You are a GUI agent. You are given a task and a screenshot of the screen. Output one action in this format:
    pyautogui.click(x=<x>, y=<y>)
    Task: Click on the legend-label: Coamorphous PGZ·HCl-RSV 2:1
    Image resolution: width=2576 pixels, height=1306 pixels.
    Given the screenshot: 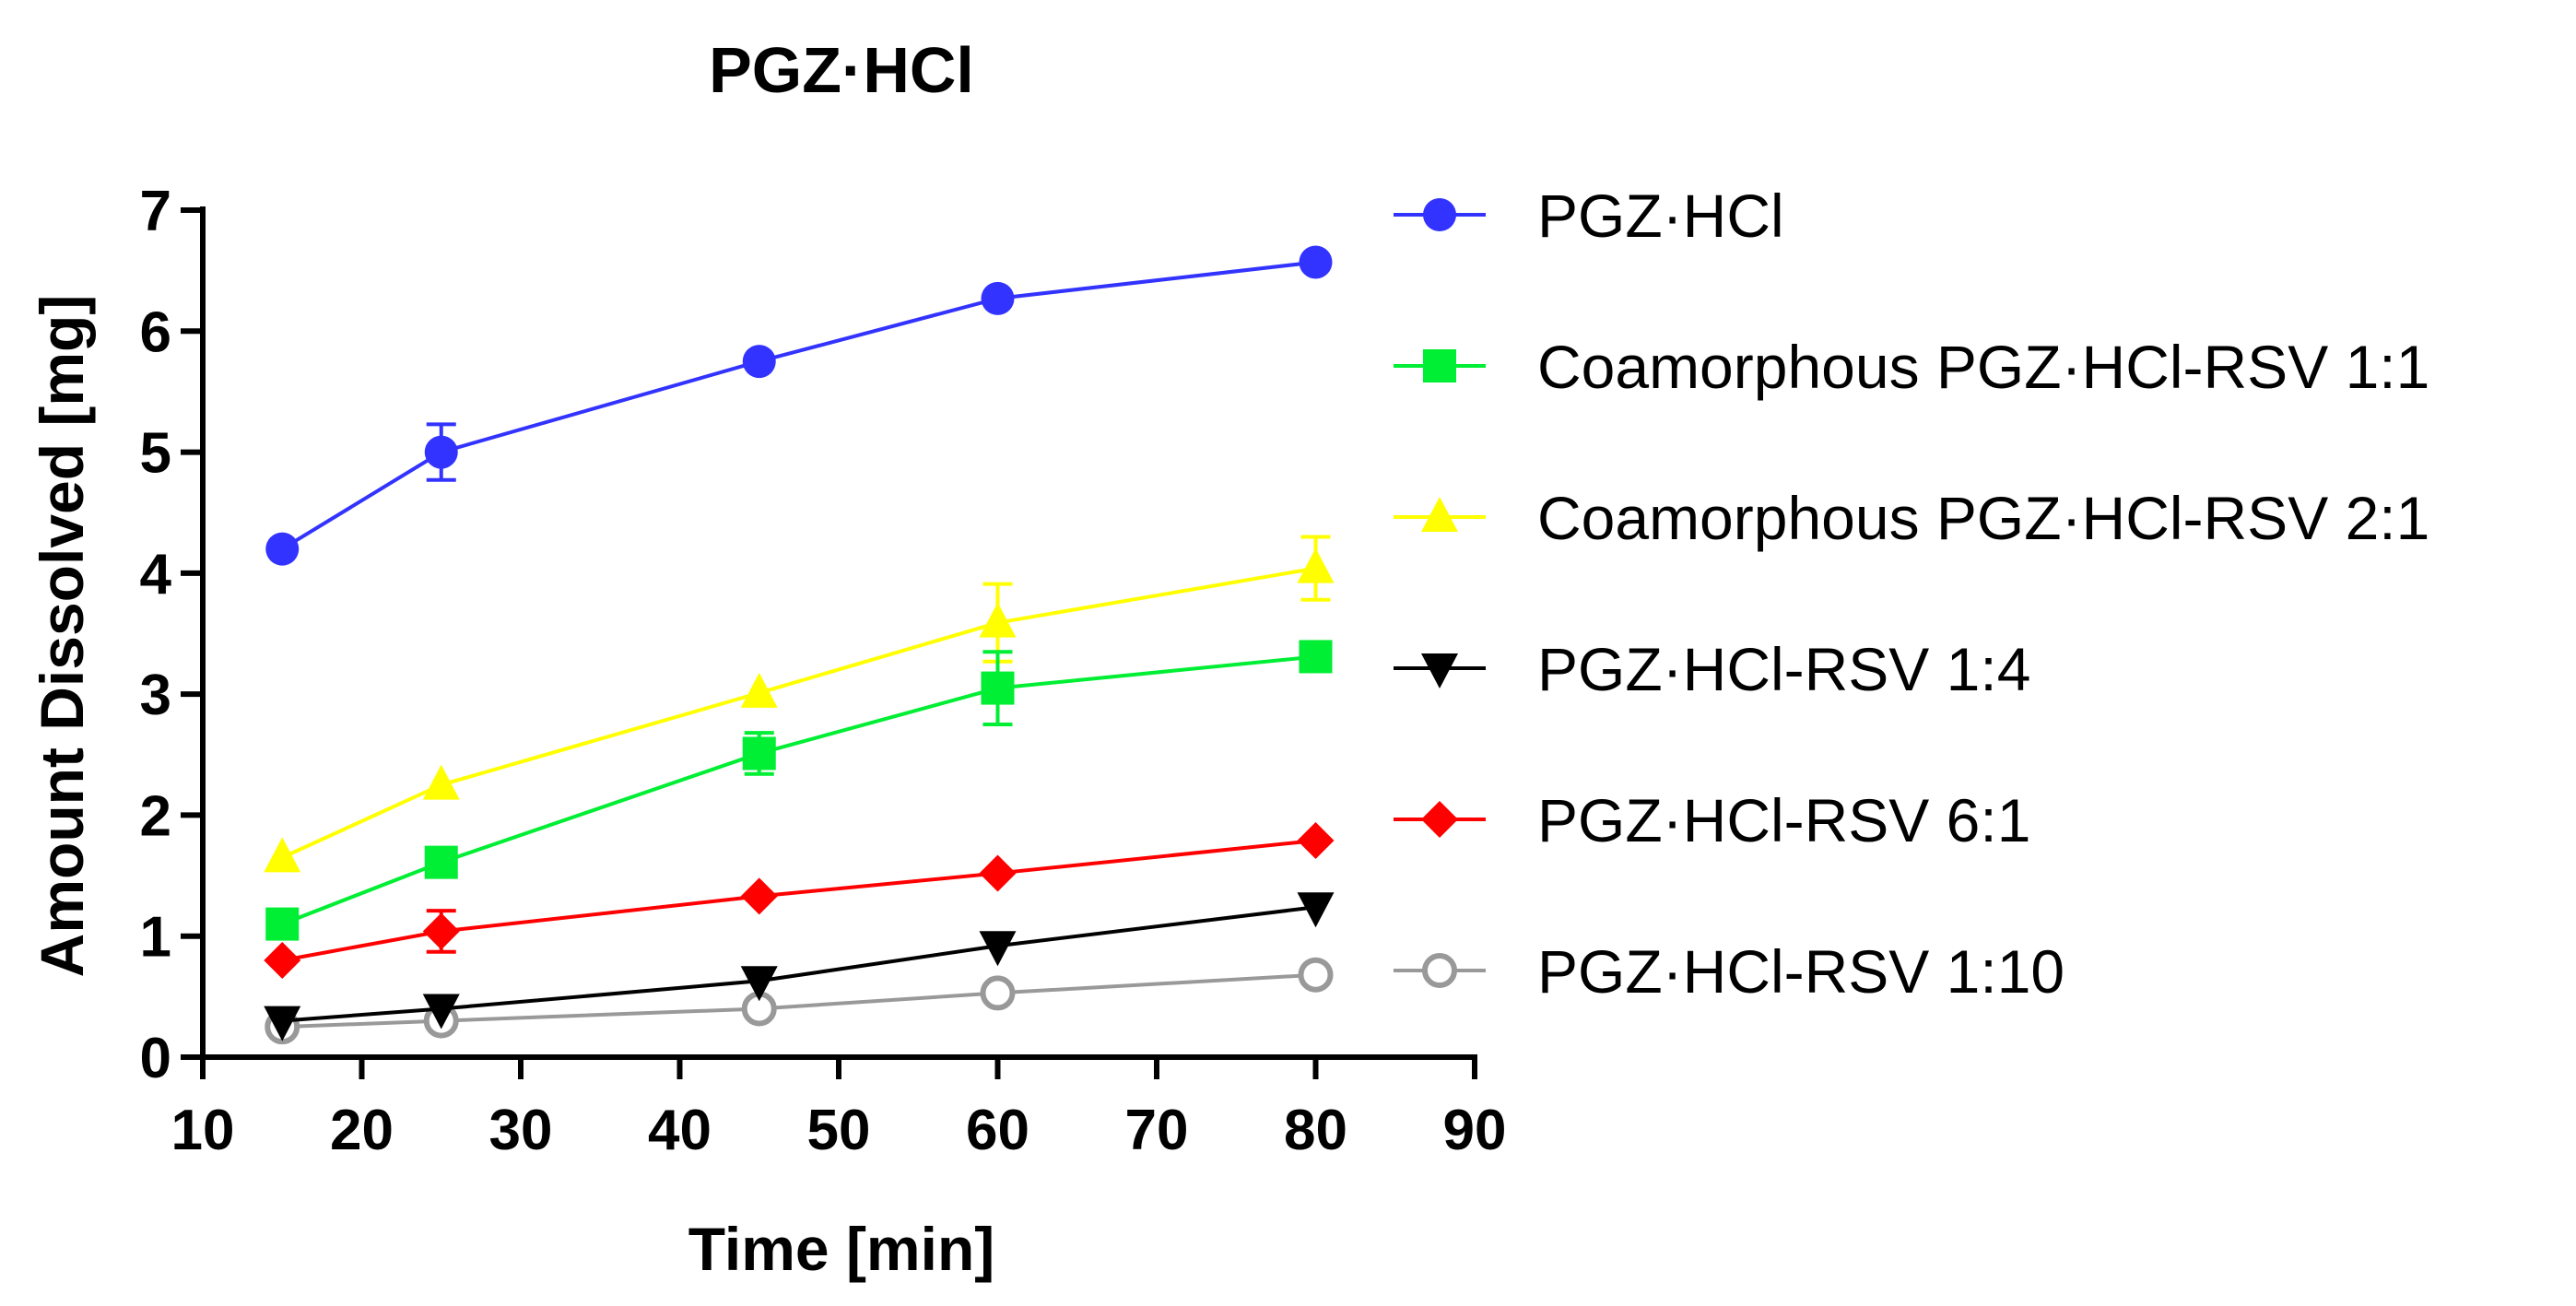 What is the action you would take?
    pyautogui.click(x=1983, y=518)
    